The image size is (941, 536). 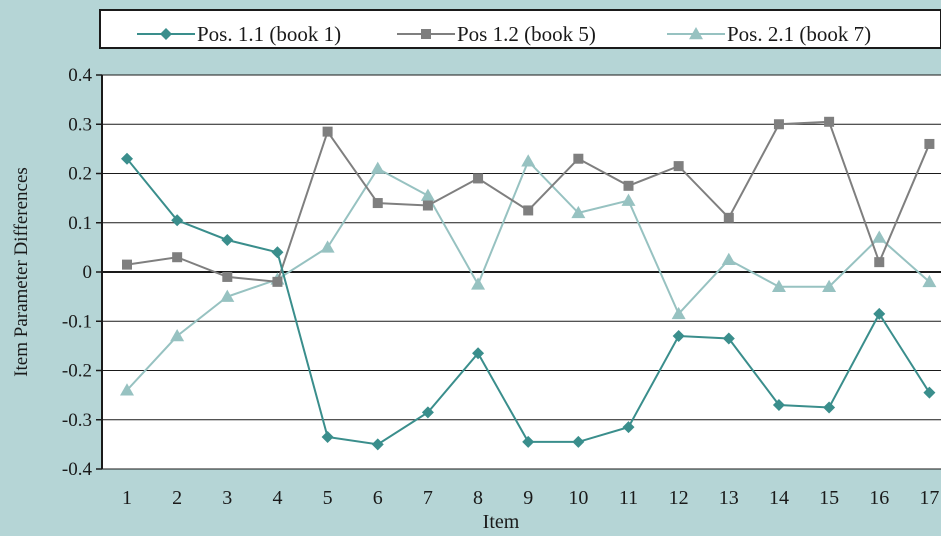 I want to click on x-tick-label: 10, so click(x=578, y=498).